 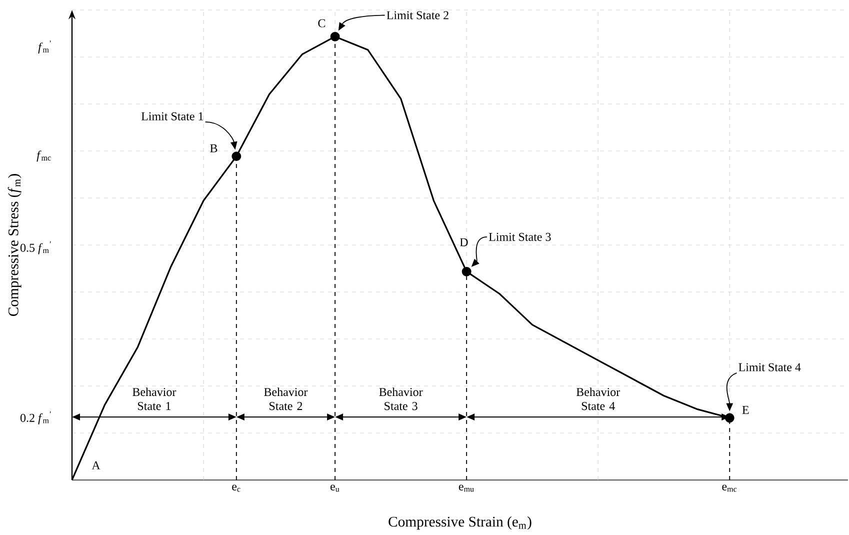 What do you see at coordinates (172, 116) in the screenshot?
I see `annotation: Limit State 1` at bounding box center [172, 116].